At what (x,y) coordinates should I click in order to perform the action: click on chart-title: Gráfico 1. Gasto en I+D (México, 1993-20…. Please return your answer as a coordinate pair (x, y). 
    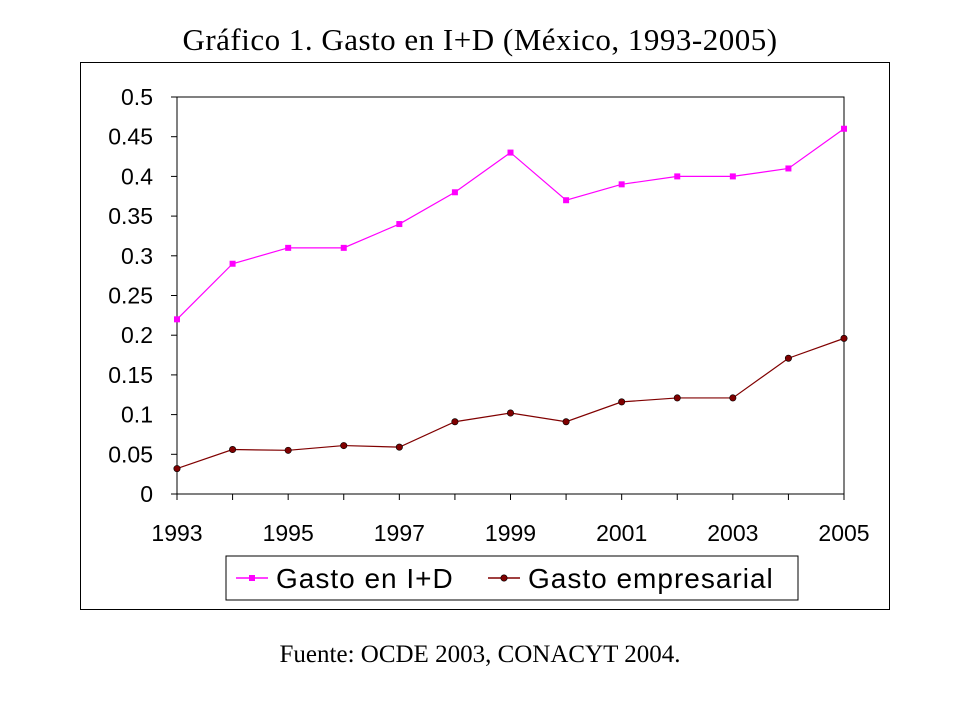
    Looking at the image, I should click on (480, 39).